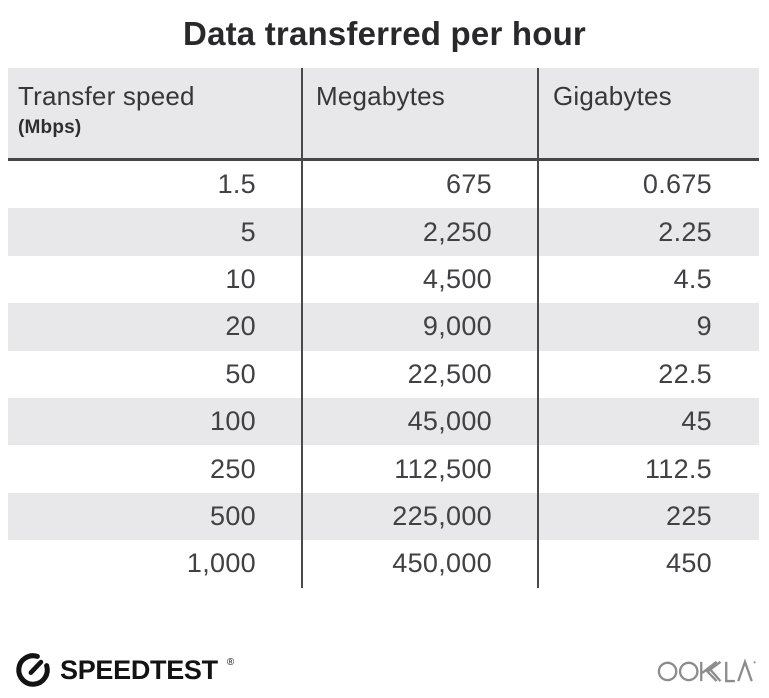 This screenshot has width=769, height=698. I want to click on header-divider-line, so click(383, 159).